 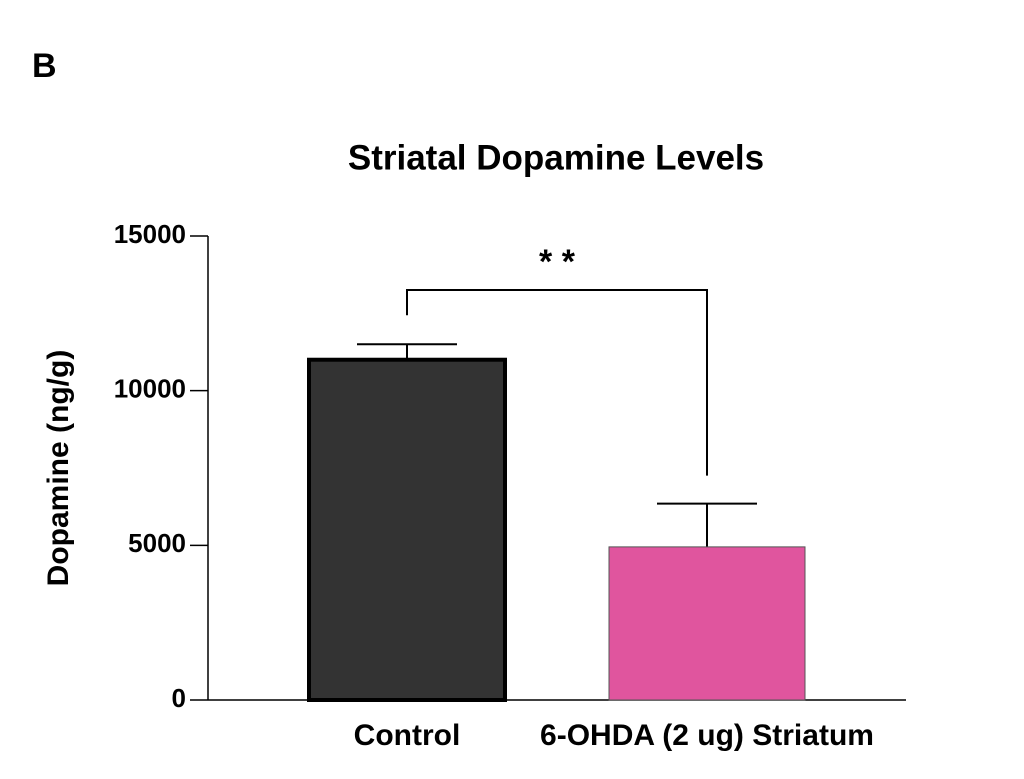 I want to click on panel-label: B, so click(x=44, y=66).